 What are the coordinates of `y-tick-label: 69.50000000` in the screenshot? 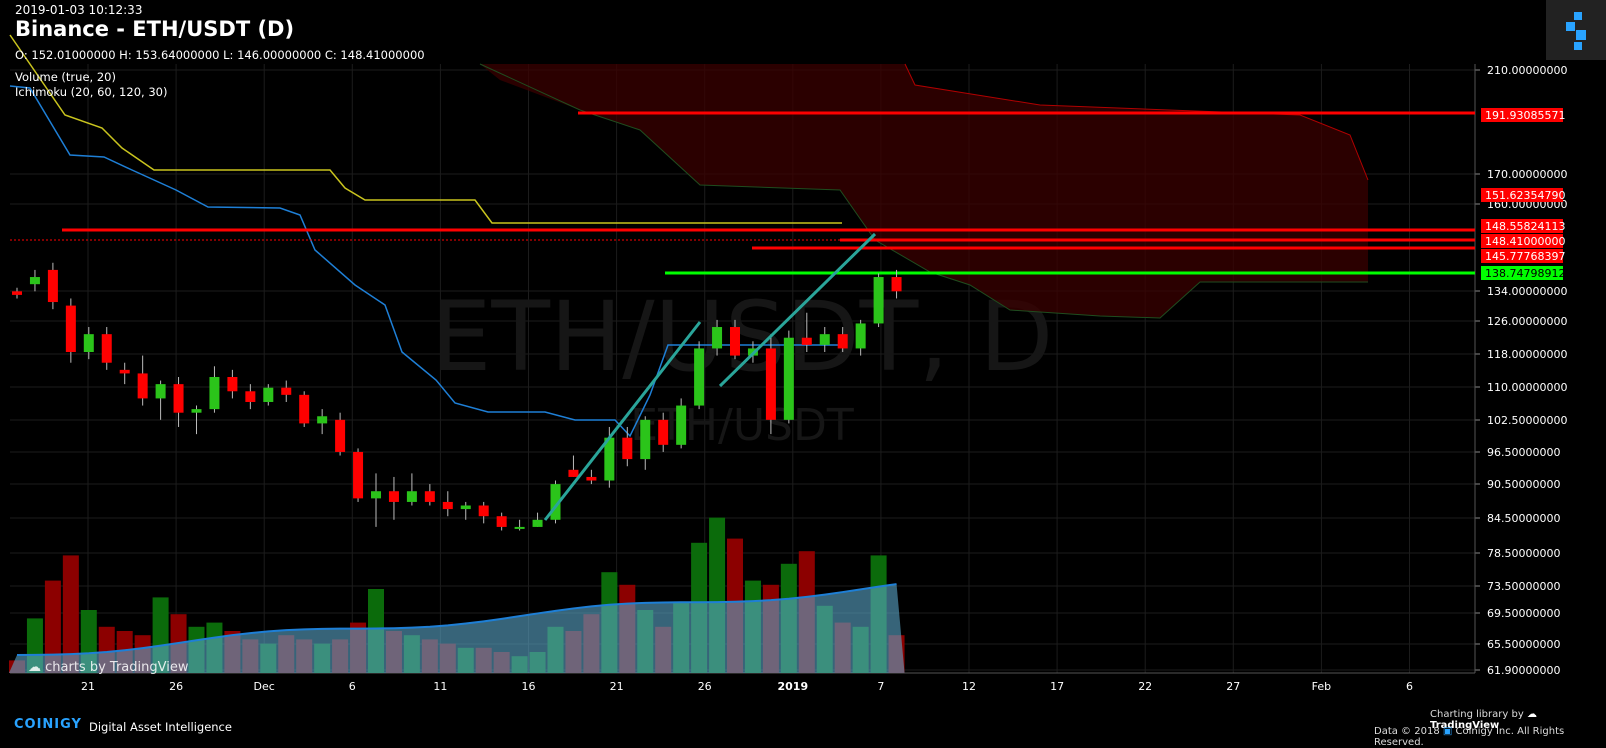 It's located at (1523, 613).